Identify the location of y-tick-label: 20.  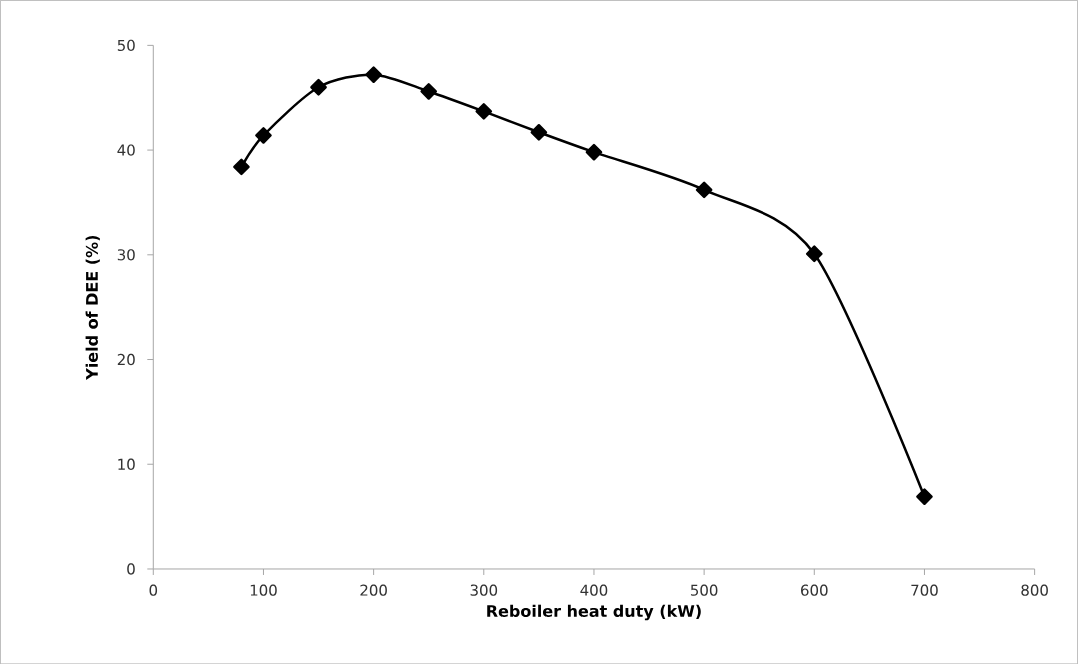
(126, 359).